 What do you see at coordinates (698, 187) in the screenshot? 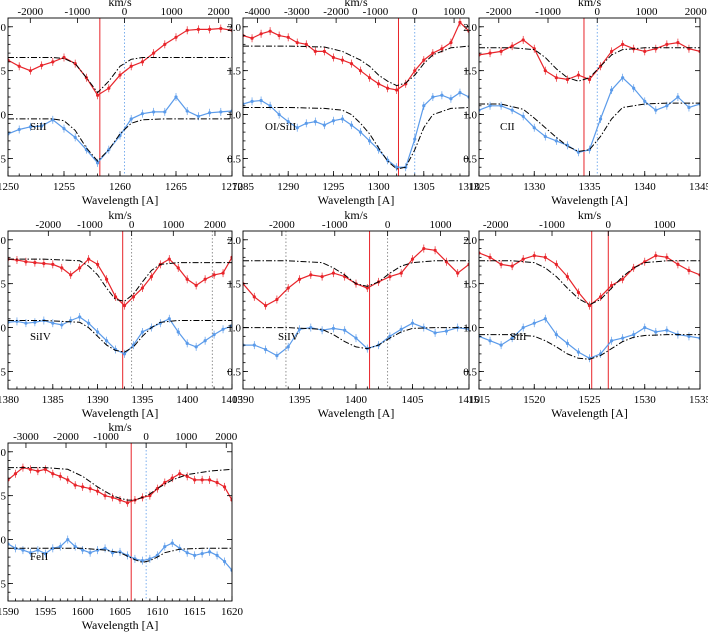
I see `x-tick-label: 1345` at bounding box center [698, 187].